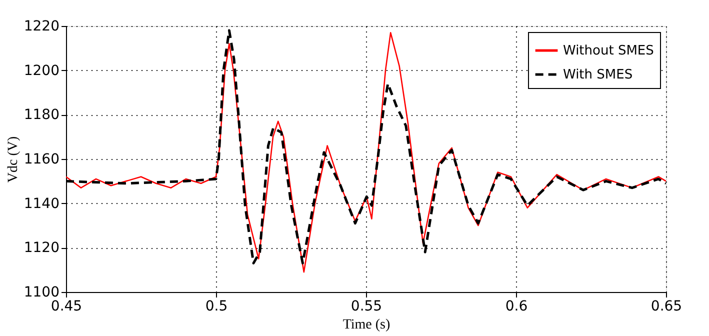 The image size is (709, 336). I want to click on y-tick-label: 1100, so click(42, 292).